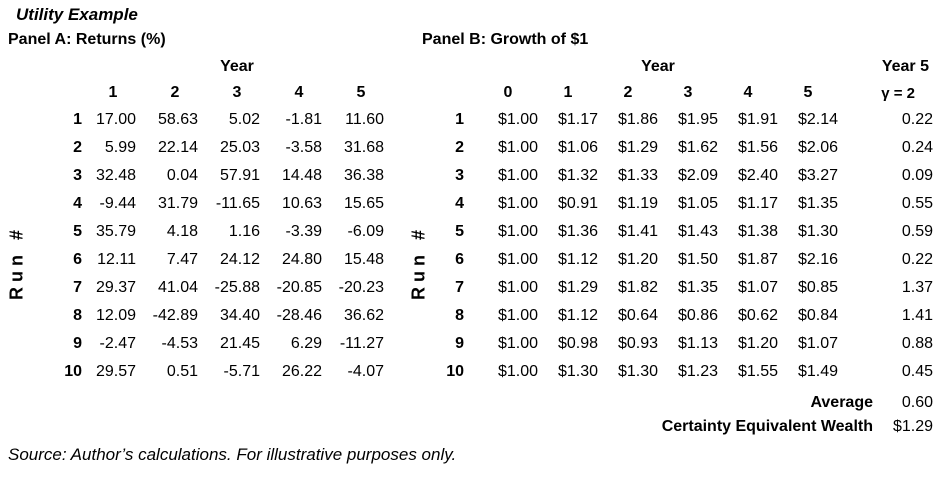 Image resolution: width=948 pixels, height=477 pixels. What do you see at coordinates (817, 371) in the screenshot?
I see `value-cell: $1.49` at bounding box center [817, 371].